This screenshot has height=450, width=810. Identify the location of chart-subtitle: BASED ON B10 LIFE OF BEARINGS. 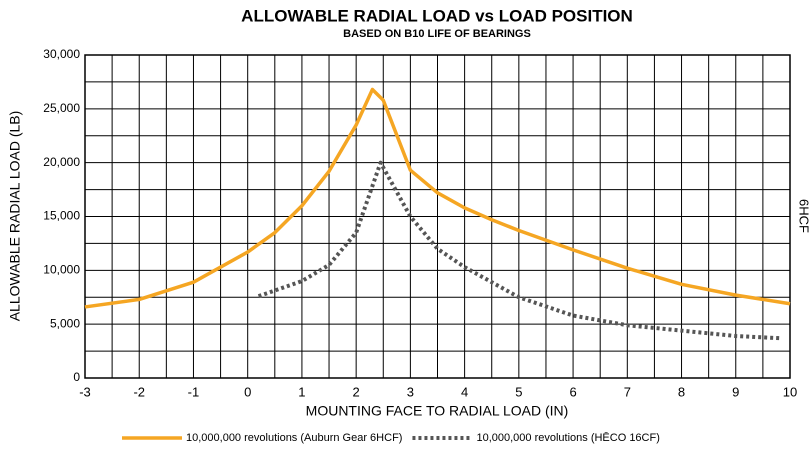
(437, 34).